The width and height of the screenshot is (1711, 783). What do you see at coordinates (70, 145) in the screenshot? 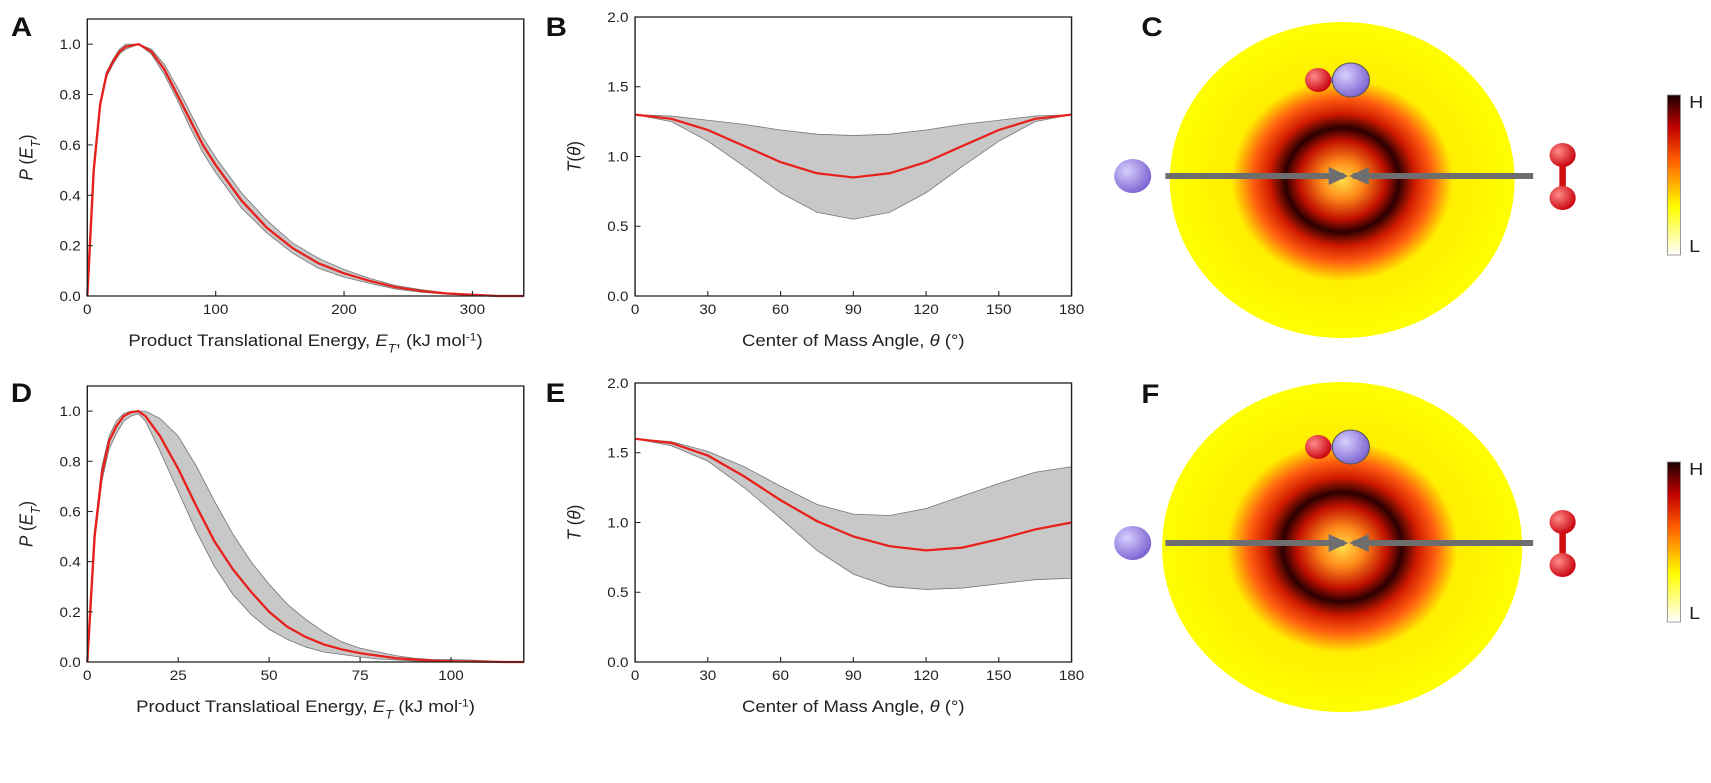
I see `y-tick-label: 0.6` at bounding box center [70, 145].